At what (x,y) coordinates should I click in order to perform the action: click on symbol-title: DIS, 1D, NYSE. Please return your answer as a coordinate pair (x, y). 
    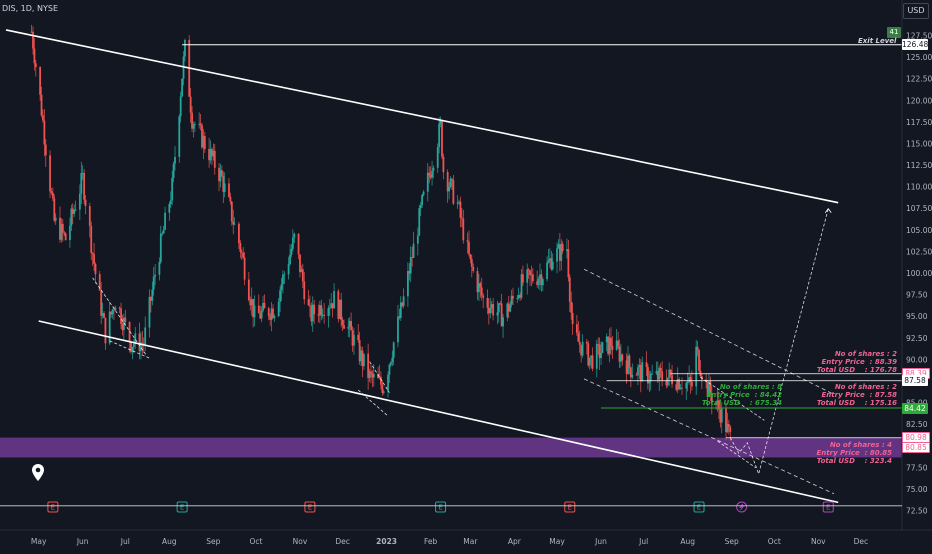
    Looking at the image, I should click on (30, 8).